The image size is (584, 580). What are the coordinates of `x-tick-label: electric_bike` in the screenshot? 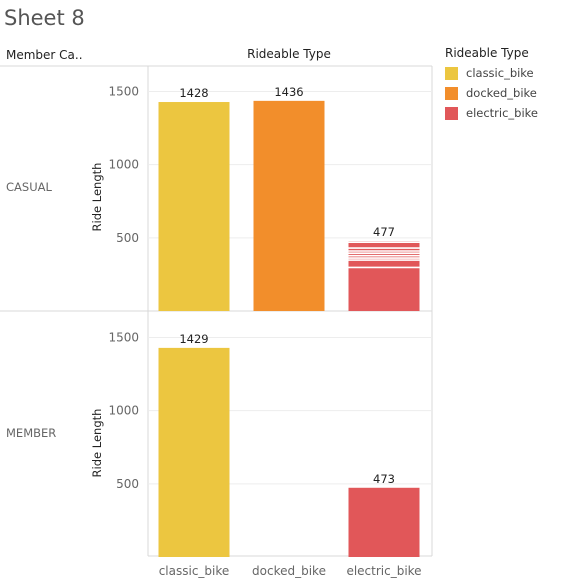 It's located at (383, 571).